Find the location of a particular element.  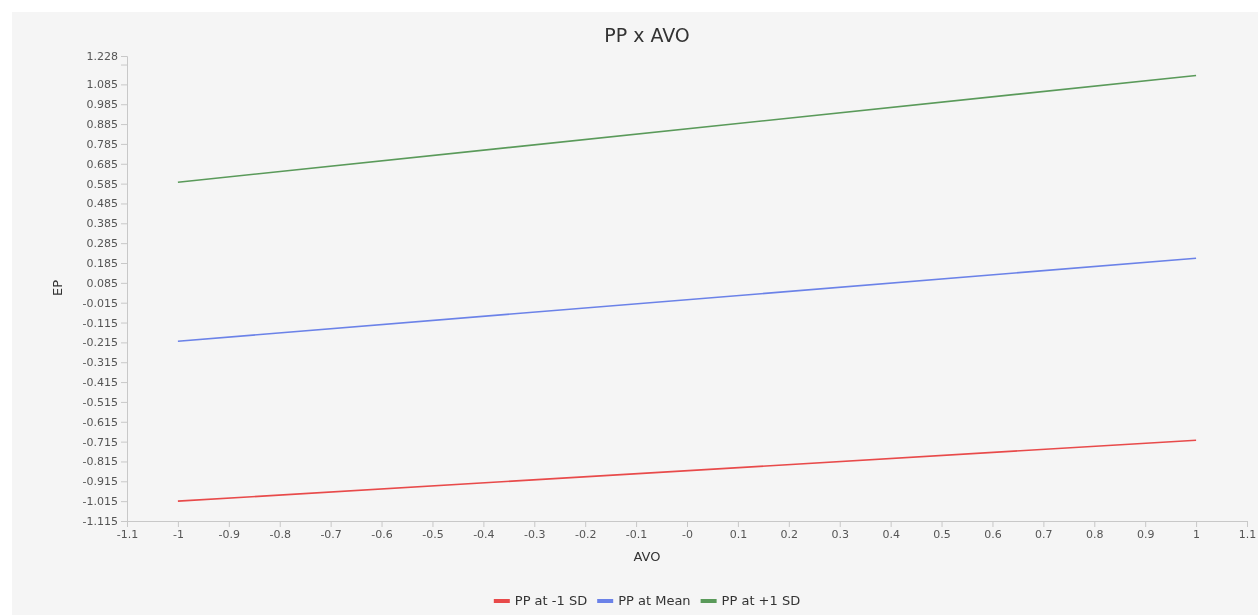

y-tick-label: 0.085 is located at coordinates (102, 283).